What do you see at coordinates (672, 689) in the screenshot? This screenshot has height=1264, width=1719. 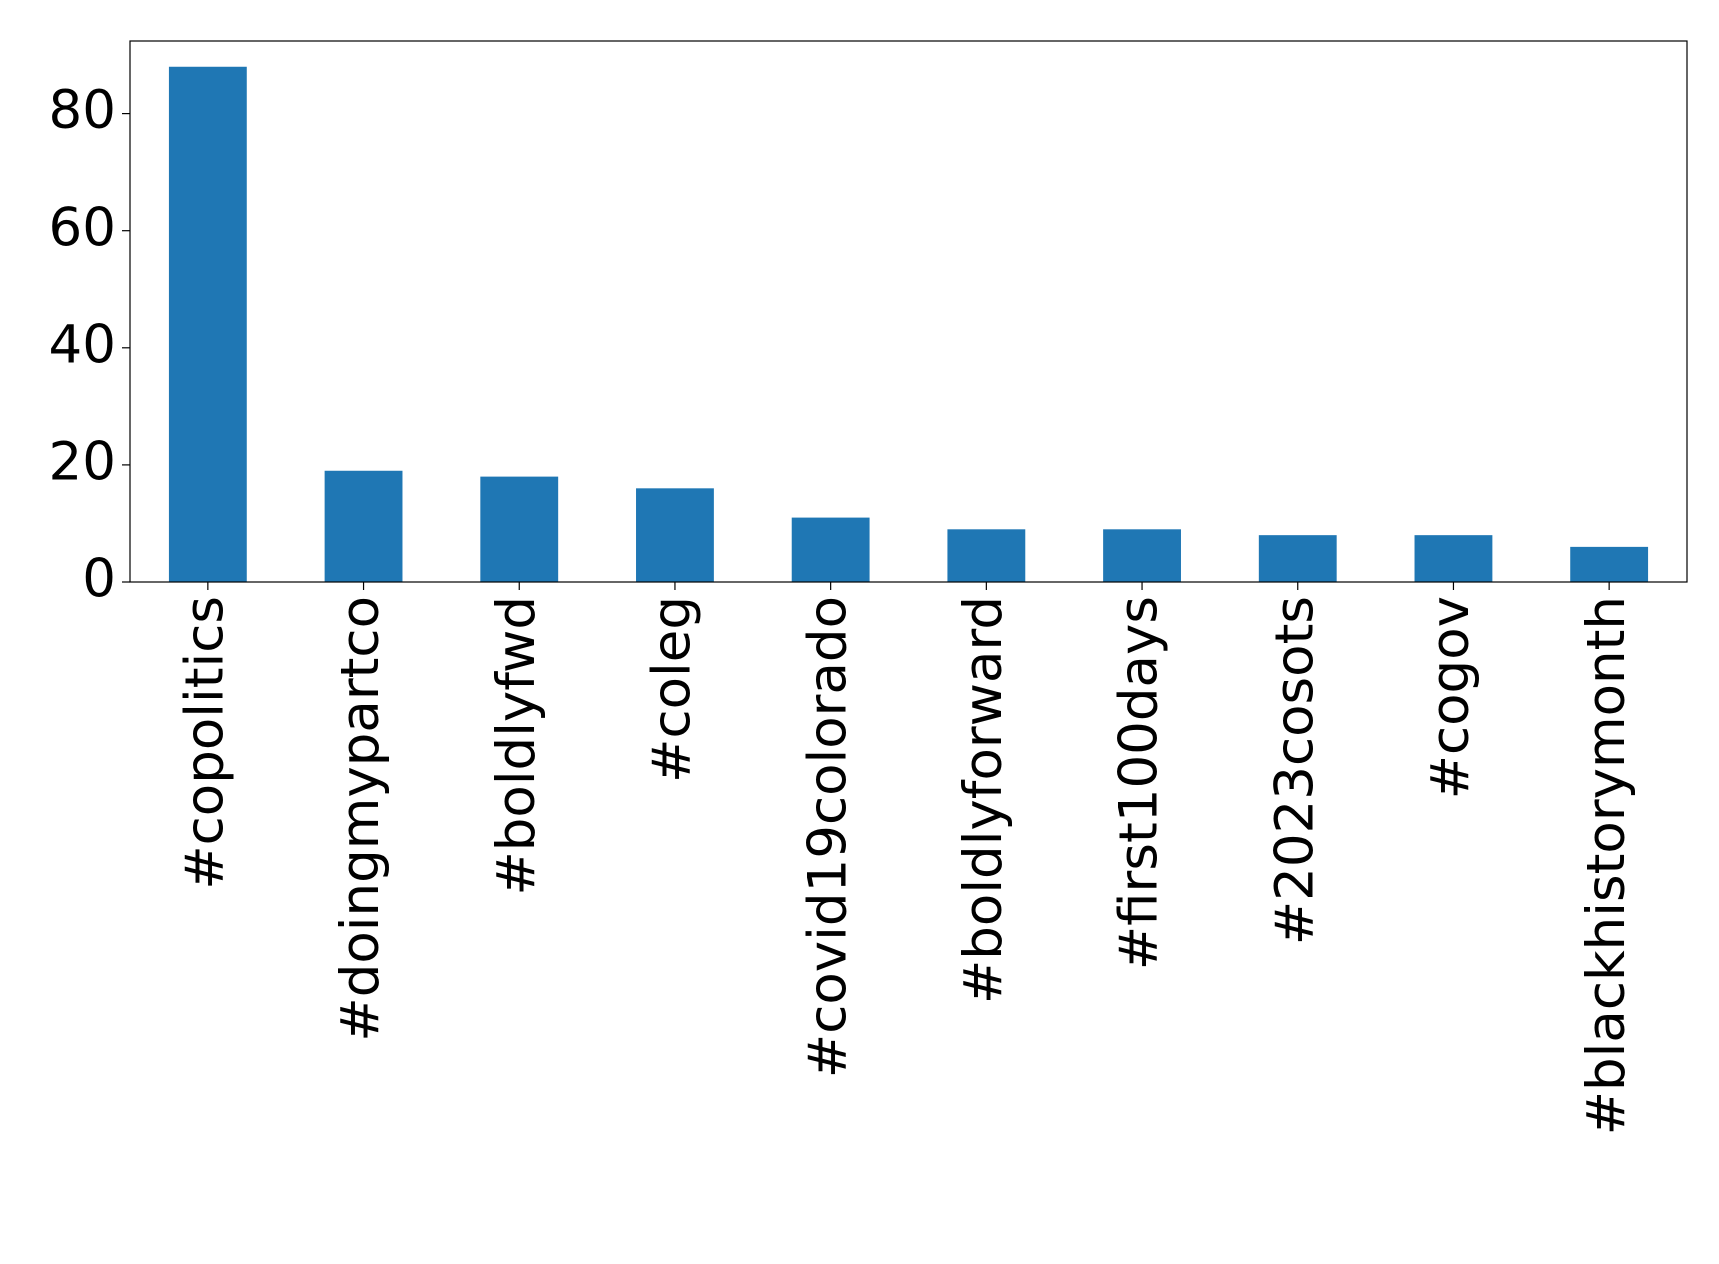 I see `x-tick-label: #coleg` at bounding box center [672, 689].